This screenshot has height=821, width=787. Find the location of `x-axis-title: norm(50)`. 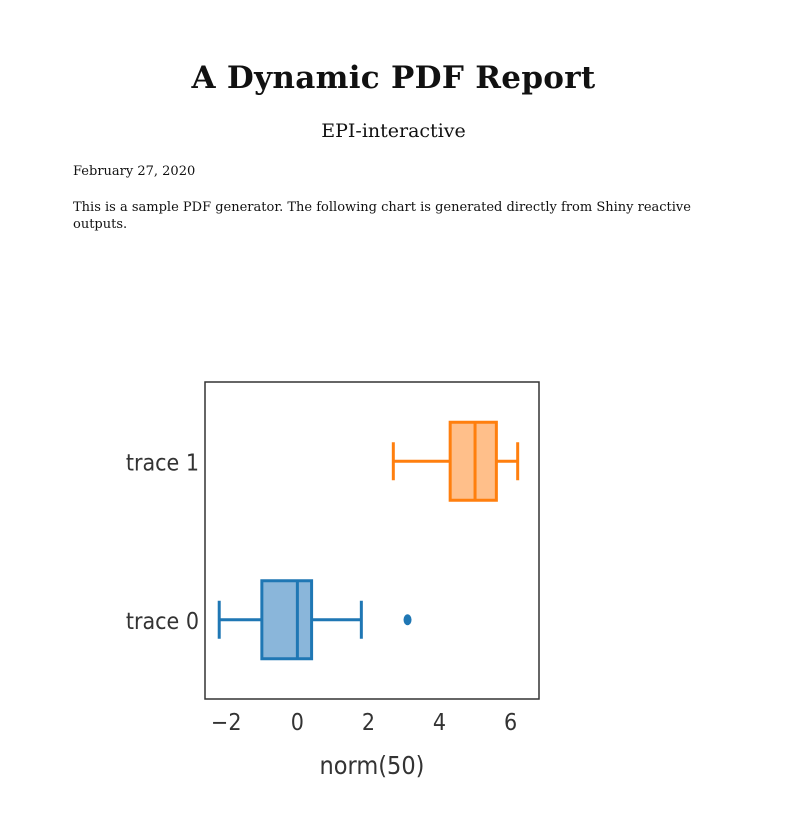

x-axis-title: norm(50) is located at coordinates (372, 765).